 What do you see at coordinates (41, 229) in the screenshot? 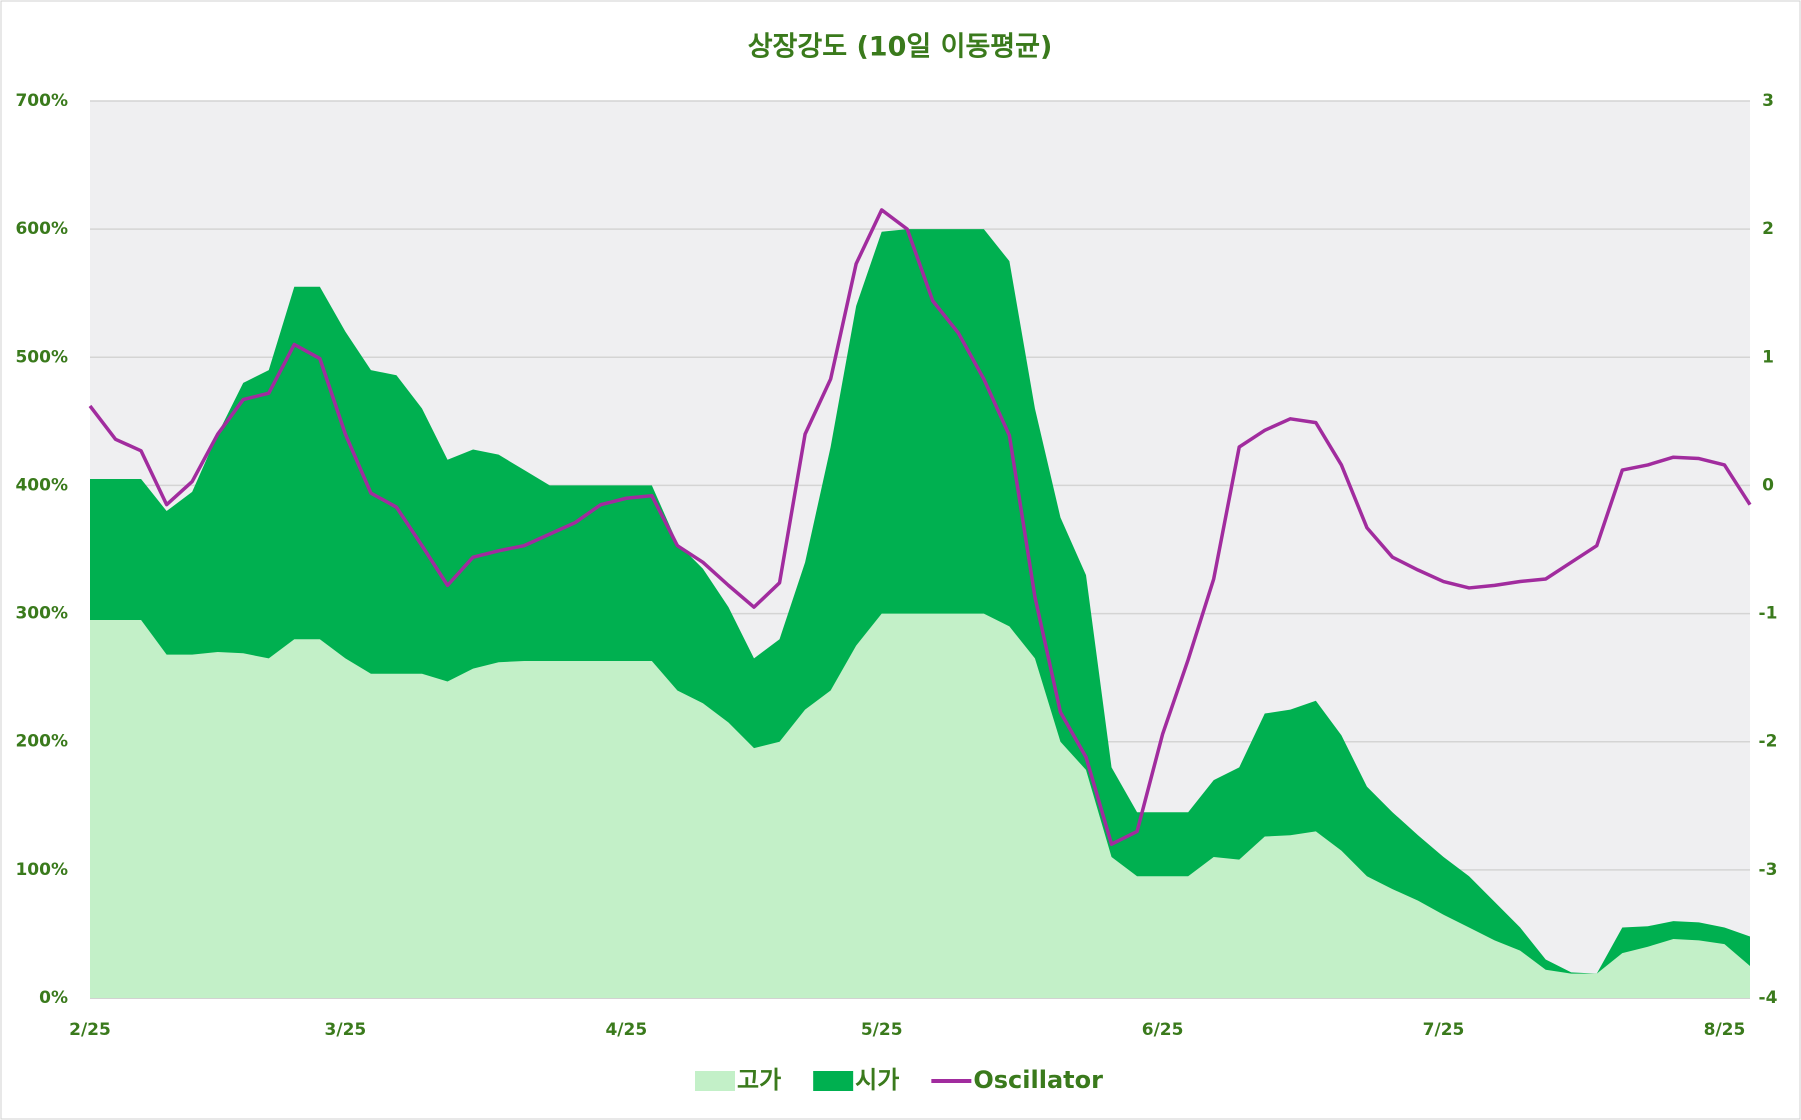
I see `y-tick-label: 600%` at bounding box center [41, 229].